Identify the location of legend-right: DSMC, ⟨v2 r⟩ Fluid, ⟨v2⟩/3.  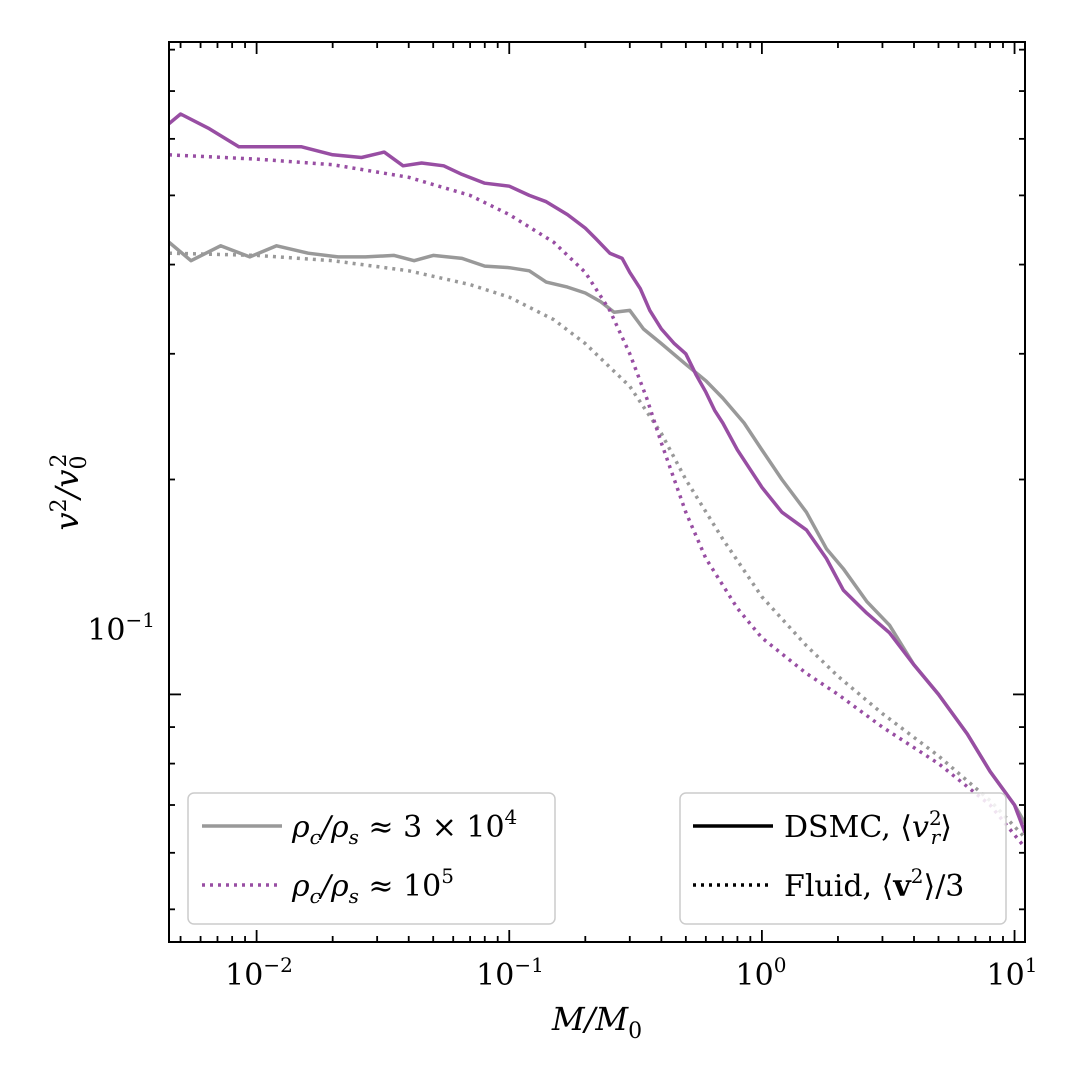
(843, 858).